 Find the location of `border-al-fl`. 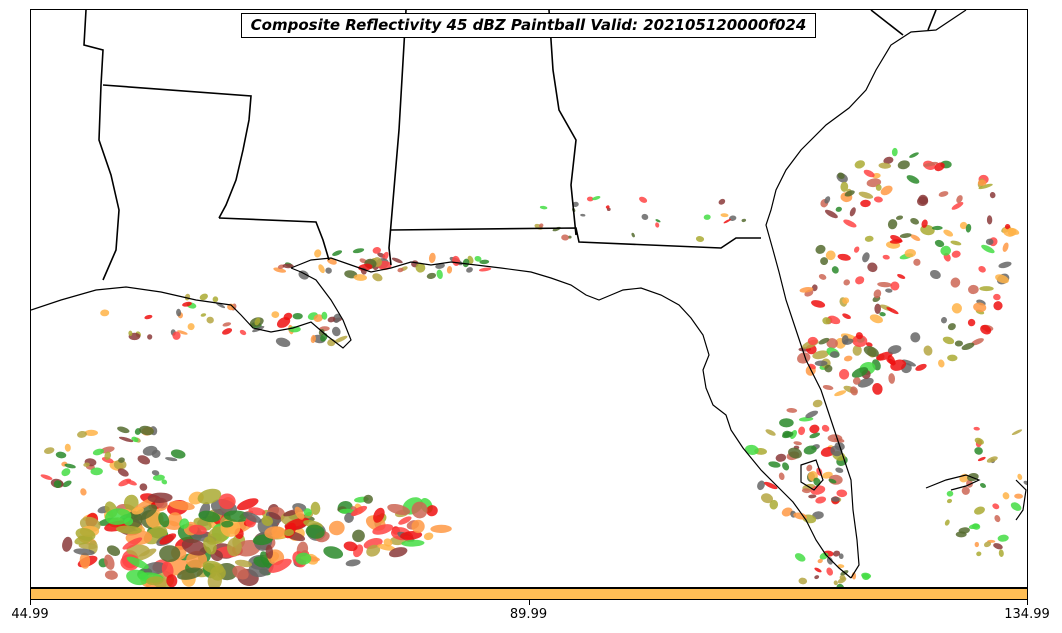

border-al-fl is located at coordinates (575, 238).